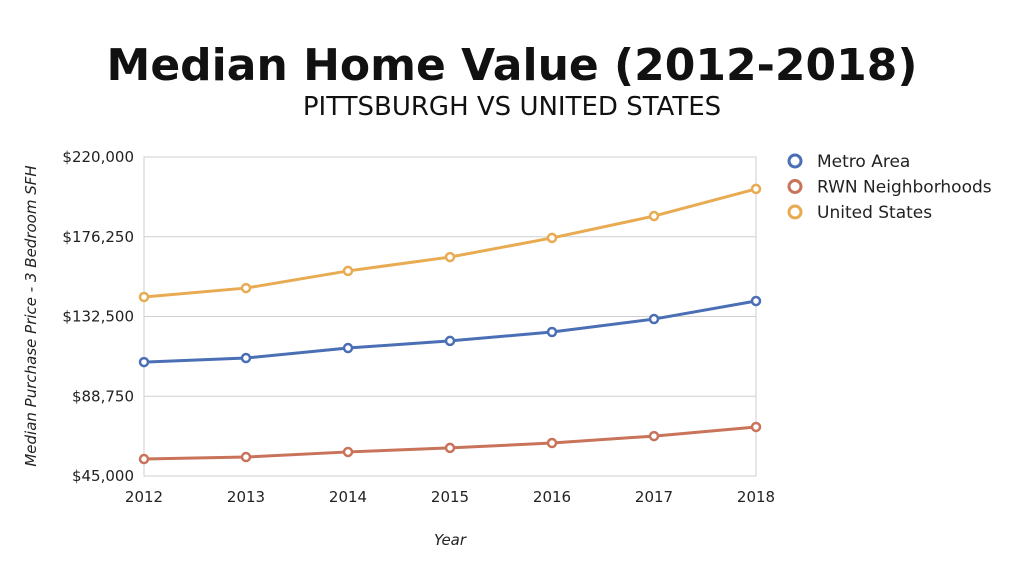  What do you see at coordinates (98, 237) in the screenshot?
I see `y-tick-label: $176,250` at bounding box center [98, 237].